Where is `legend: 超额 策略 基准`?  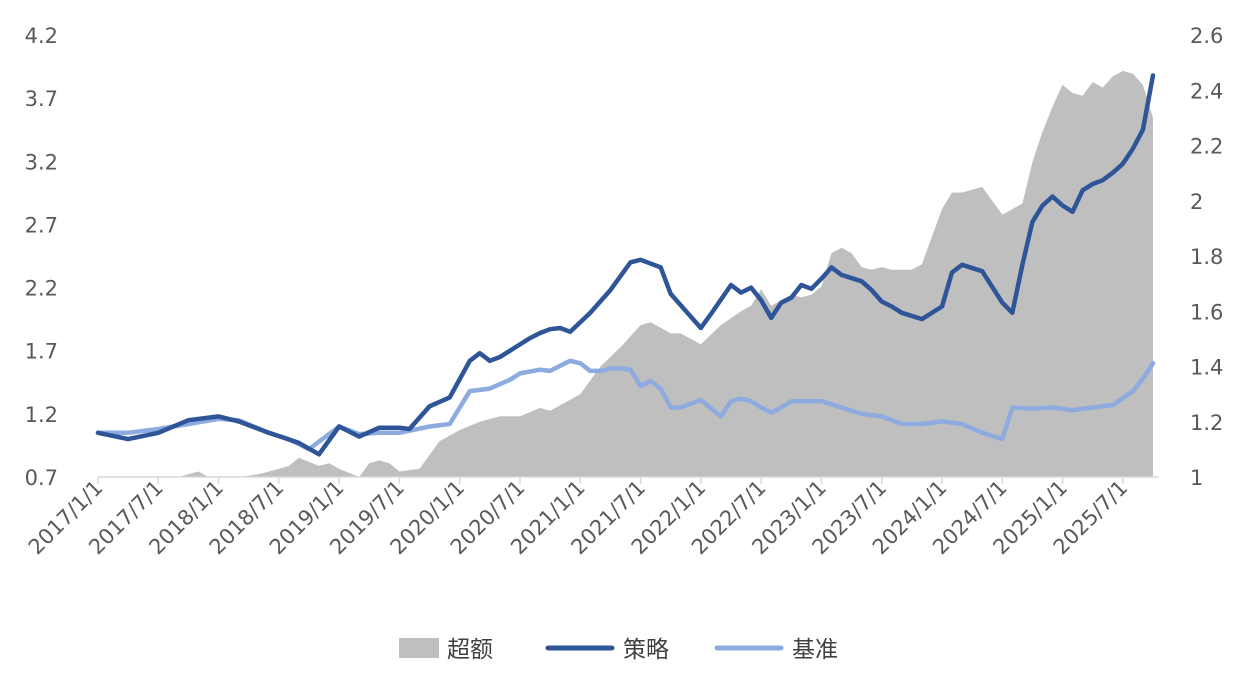 legend: 超额 策略 基准 is located at coordinates (618, 650).